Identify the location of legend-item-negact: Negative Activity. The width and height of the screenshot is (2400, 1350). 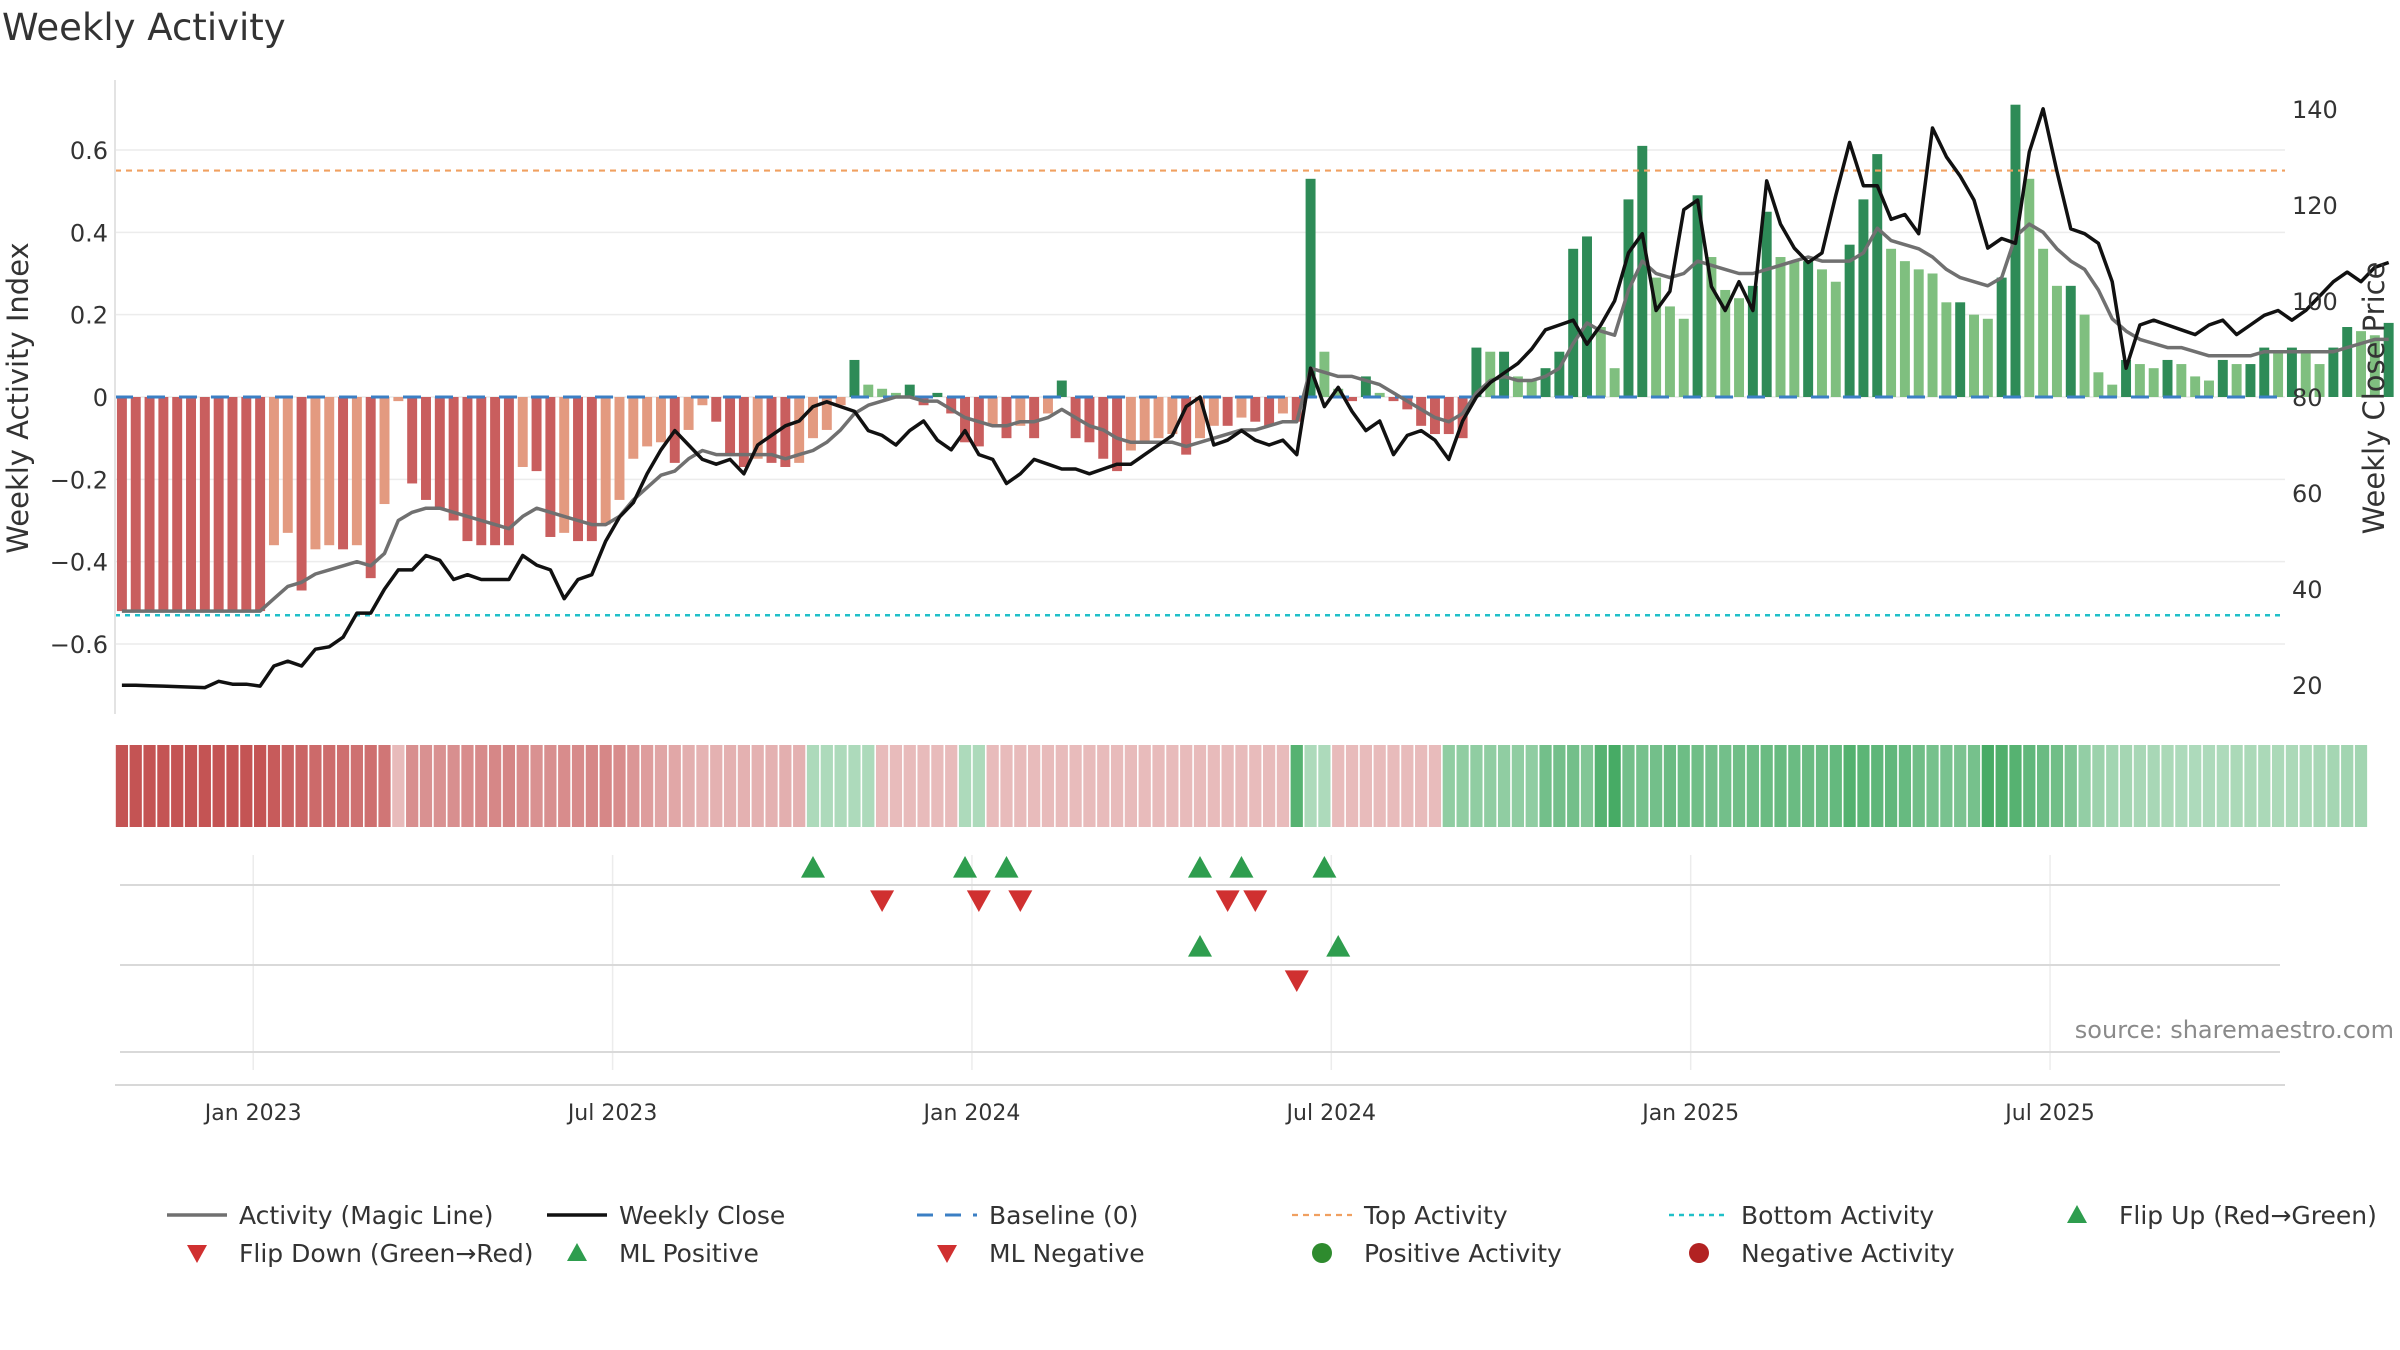
(1811, 1253).